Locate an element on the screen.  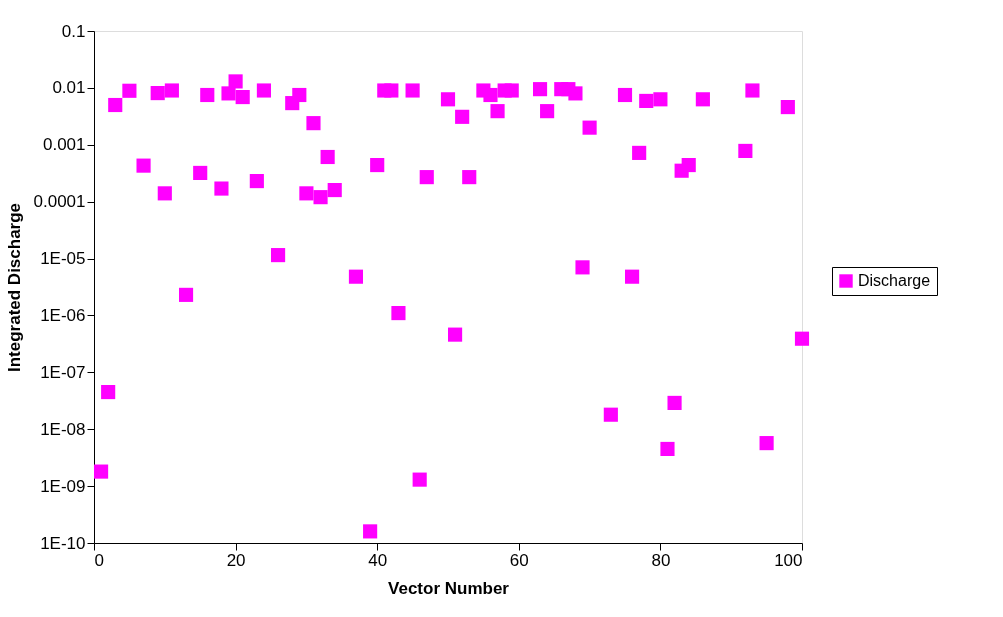
x-tick-label: 60 is located at coordinates (519, 560).